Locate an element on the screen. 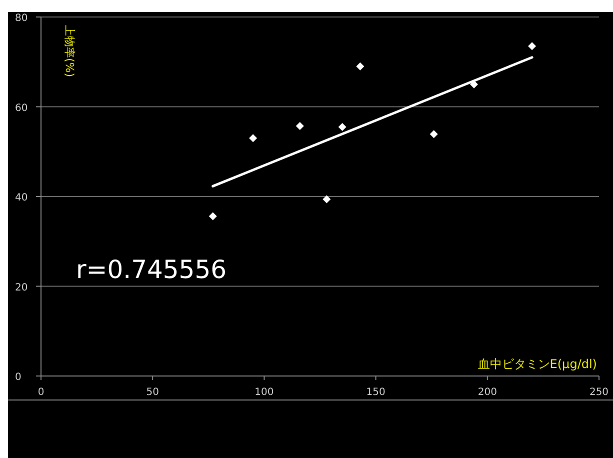  annotation: r=0.745556 is located at coordinates (151, 269).